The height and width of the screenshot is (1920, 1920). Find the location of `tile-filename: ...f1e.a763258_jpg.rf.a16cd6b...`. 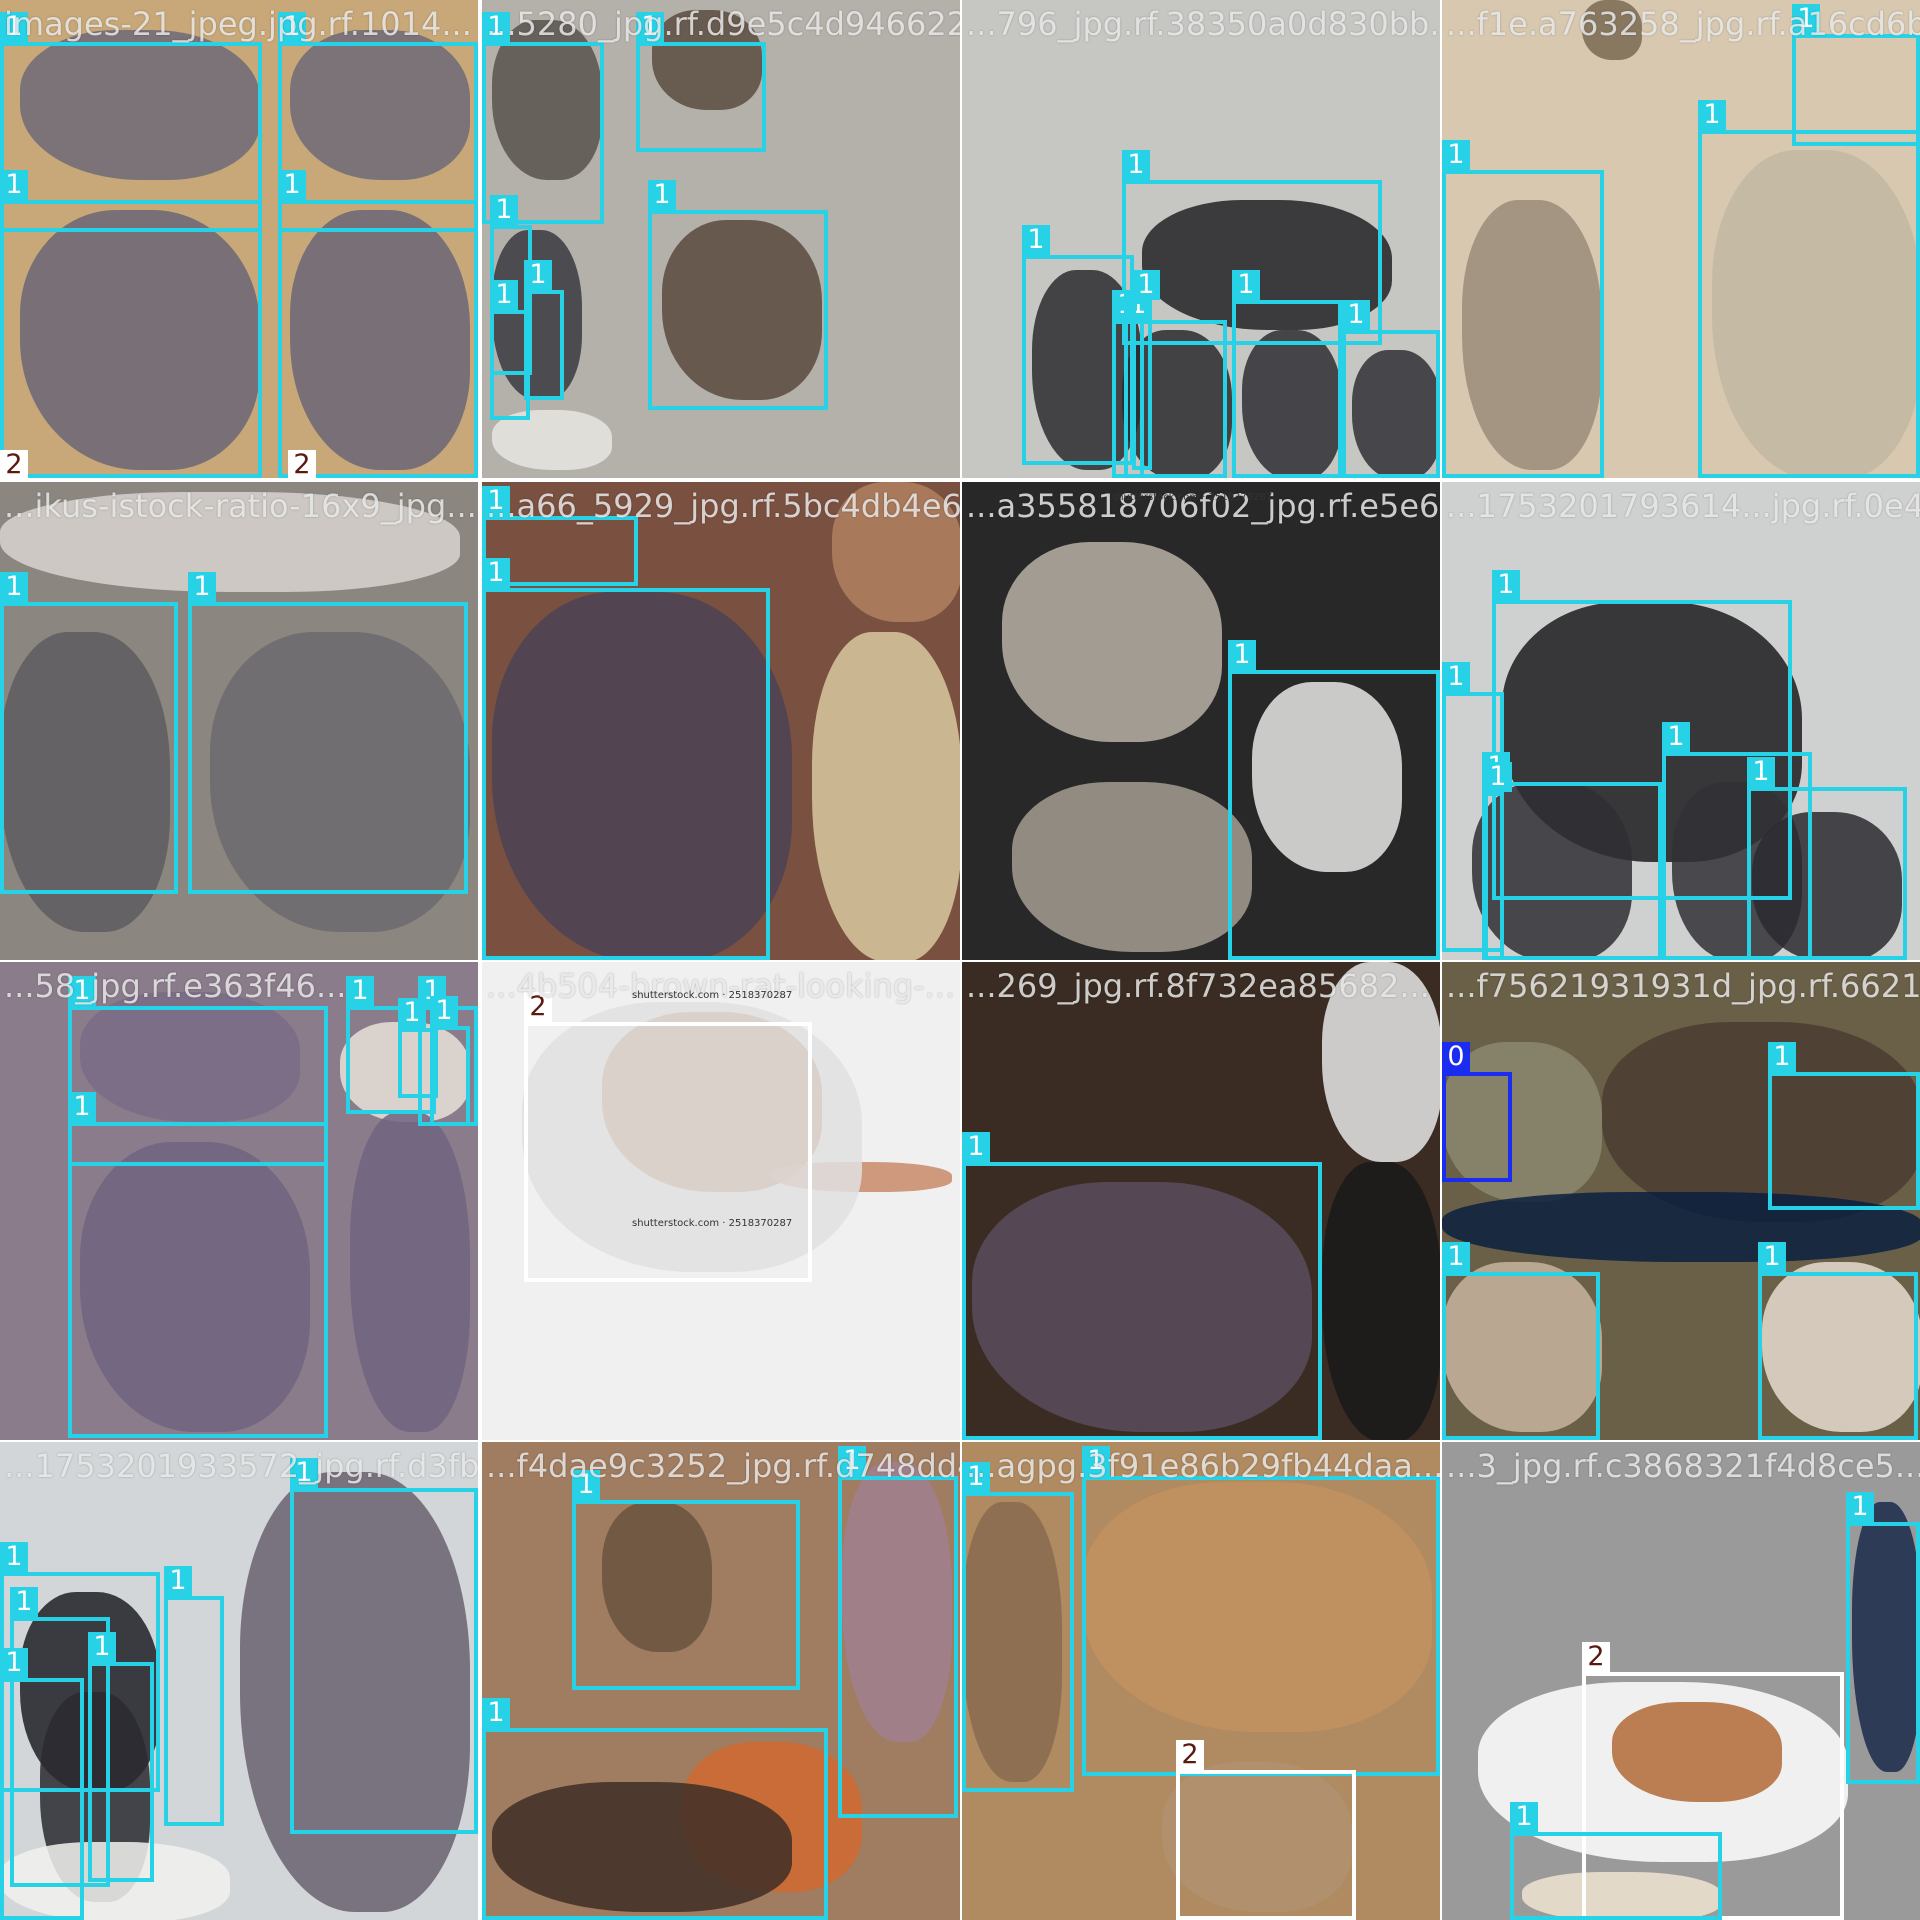

tile-filename: ...f1e.a763258_jpg.rf.a16cd6b... is located at coordinates (1683, 24).